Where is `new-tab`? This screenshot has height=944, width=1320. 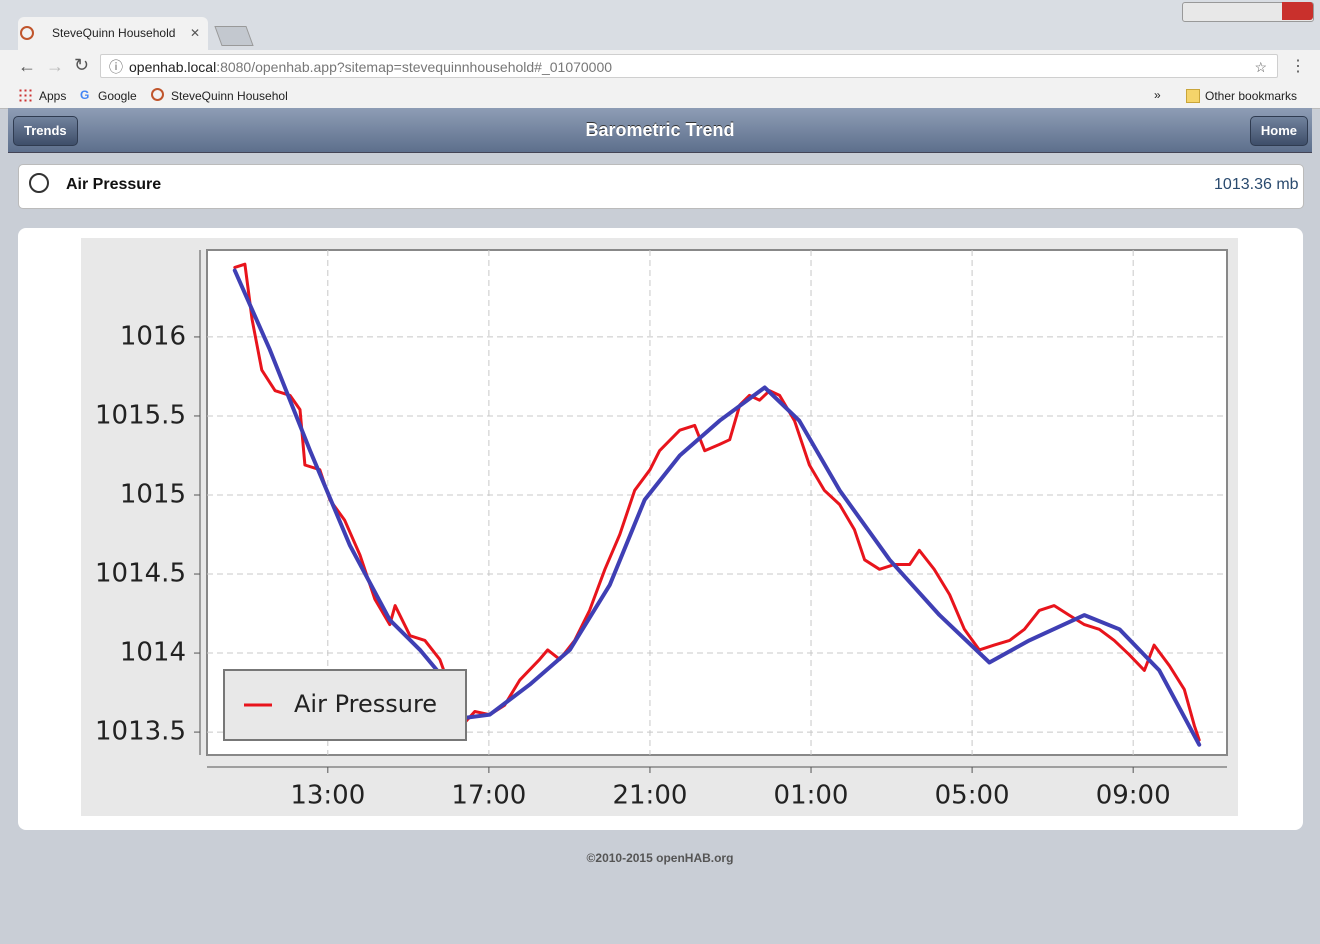
new-tab is located at coordinates (234, 36).